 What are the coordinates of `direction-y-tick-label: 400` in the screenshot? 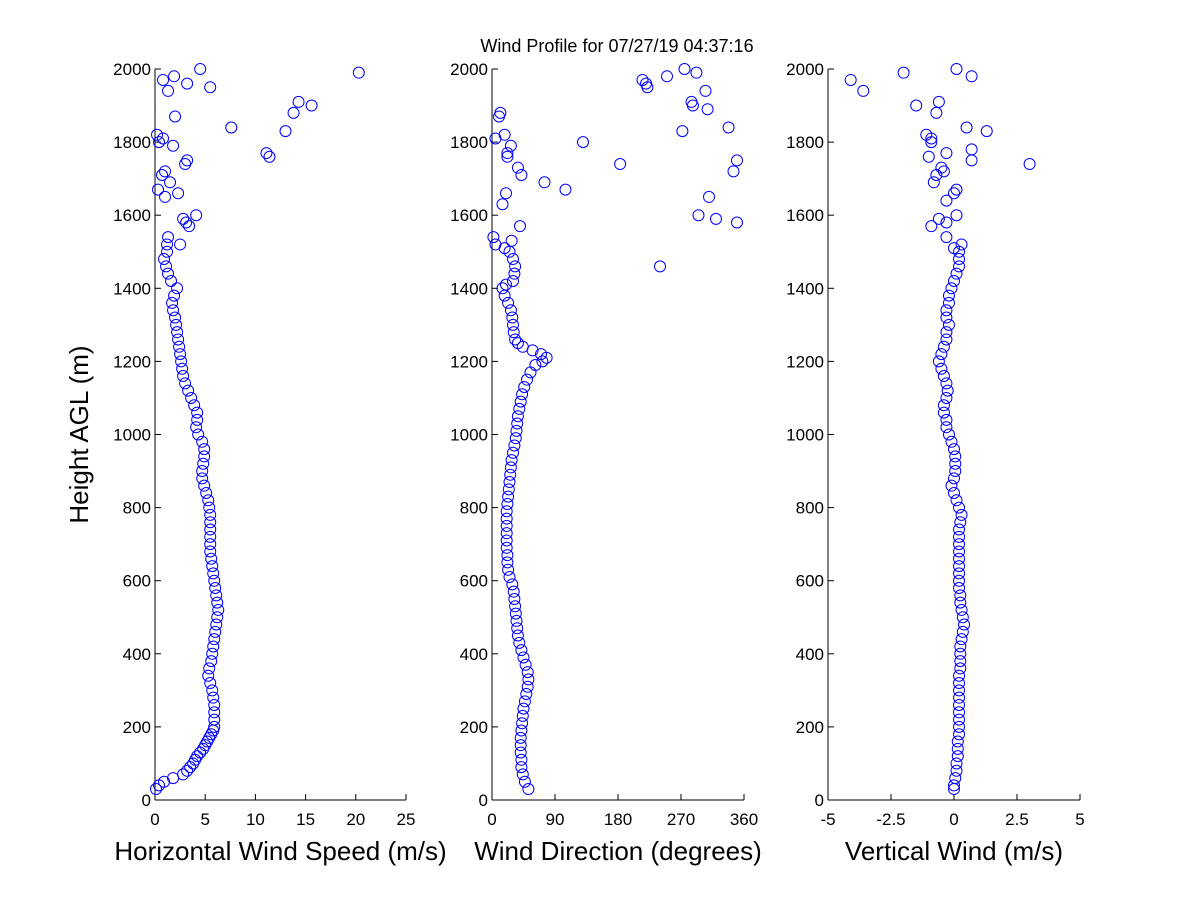 It's located at (474, 654).